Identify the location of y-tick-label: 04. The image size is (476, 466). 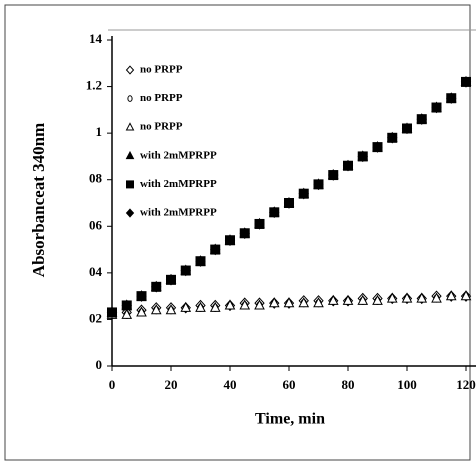
(96, 271).